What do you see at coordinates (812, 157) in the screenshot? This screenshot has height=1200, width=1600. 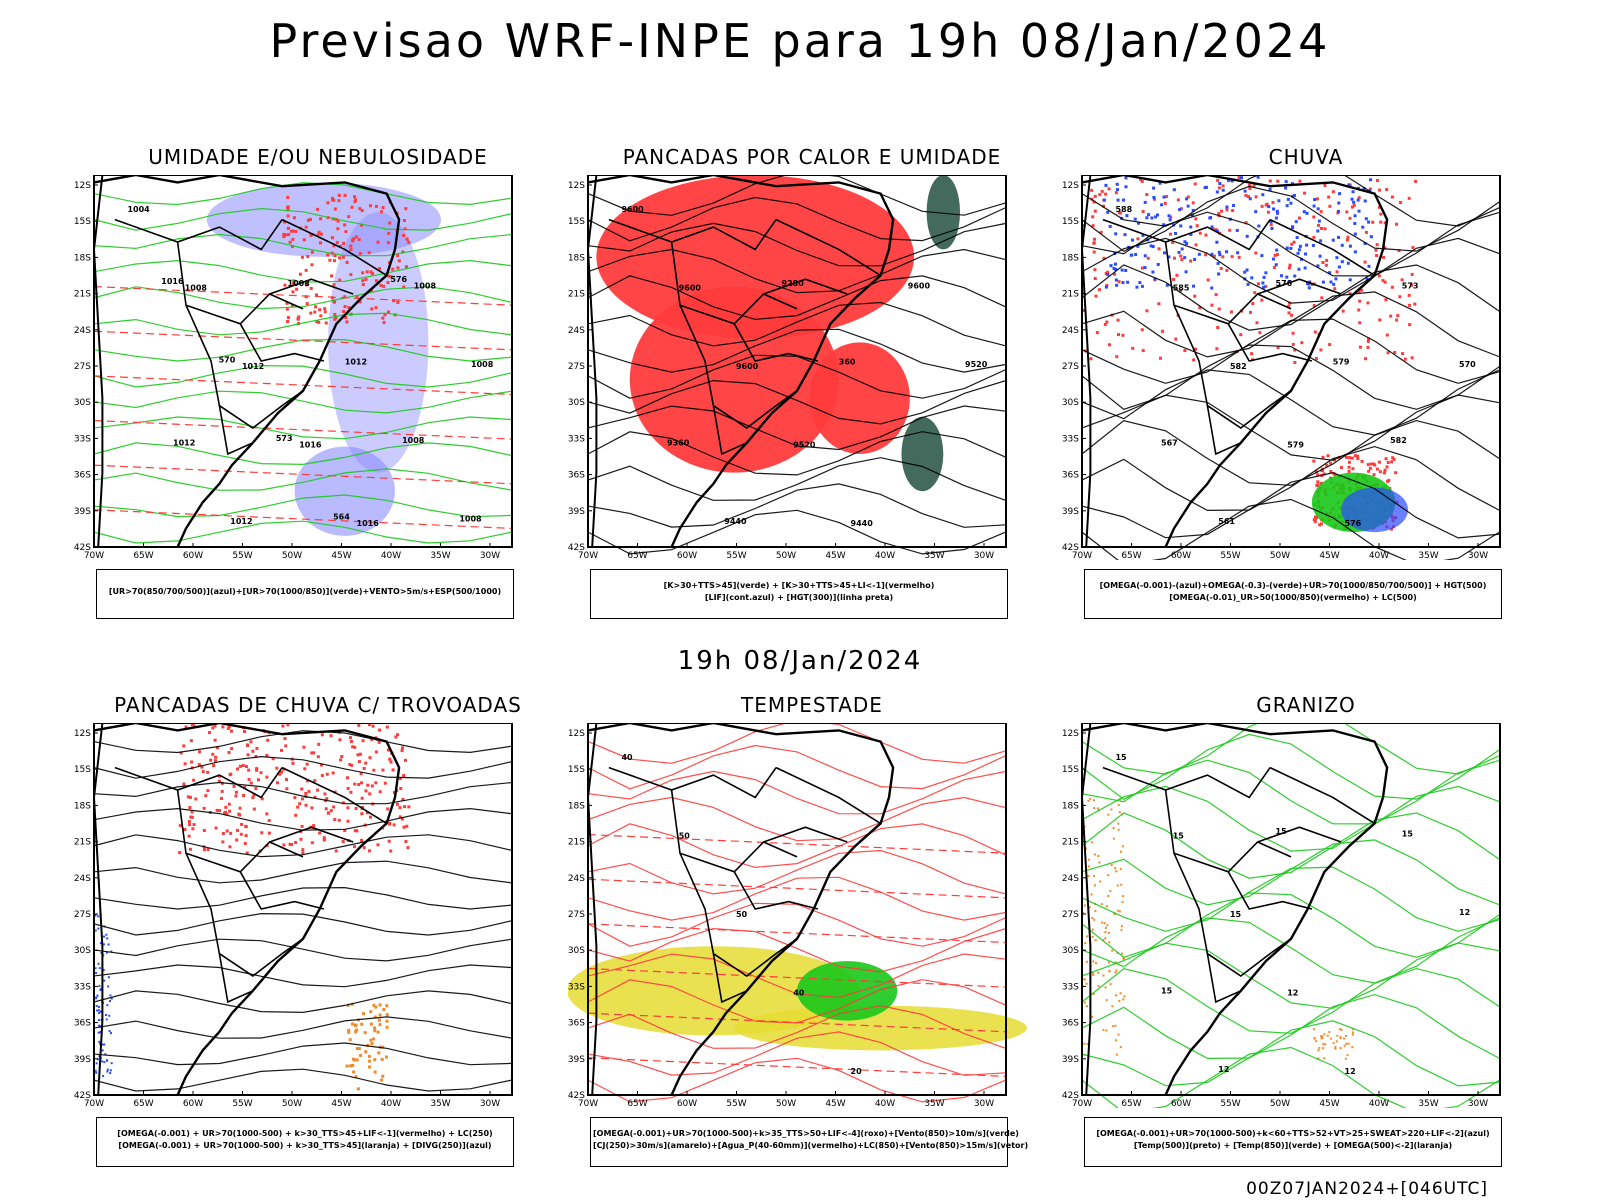 I see `panel-title: PANCADAS POR CALOR E UMIDADE` at bounding box center [812, 157].